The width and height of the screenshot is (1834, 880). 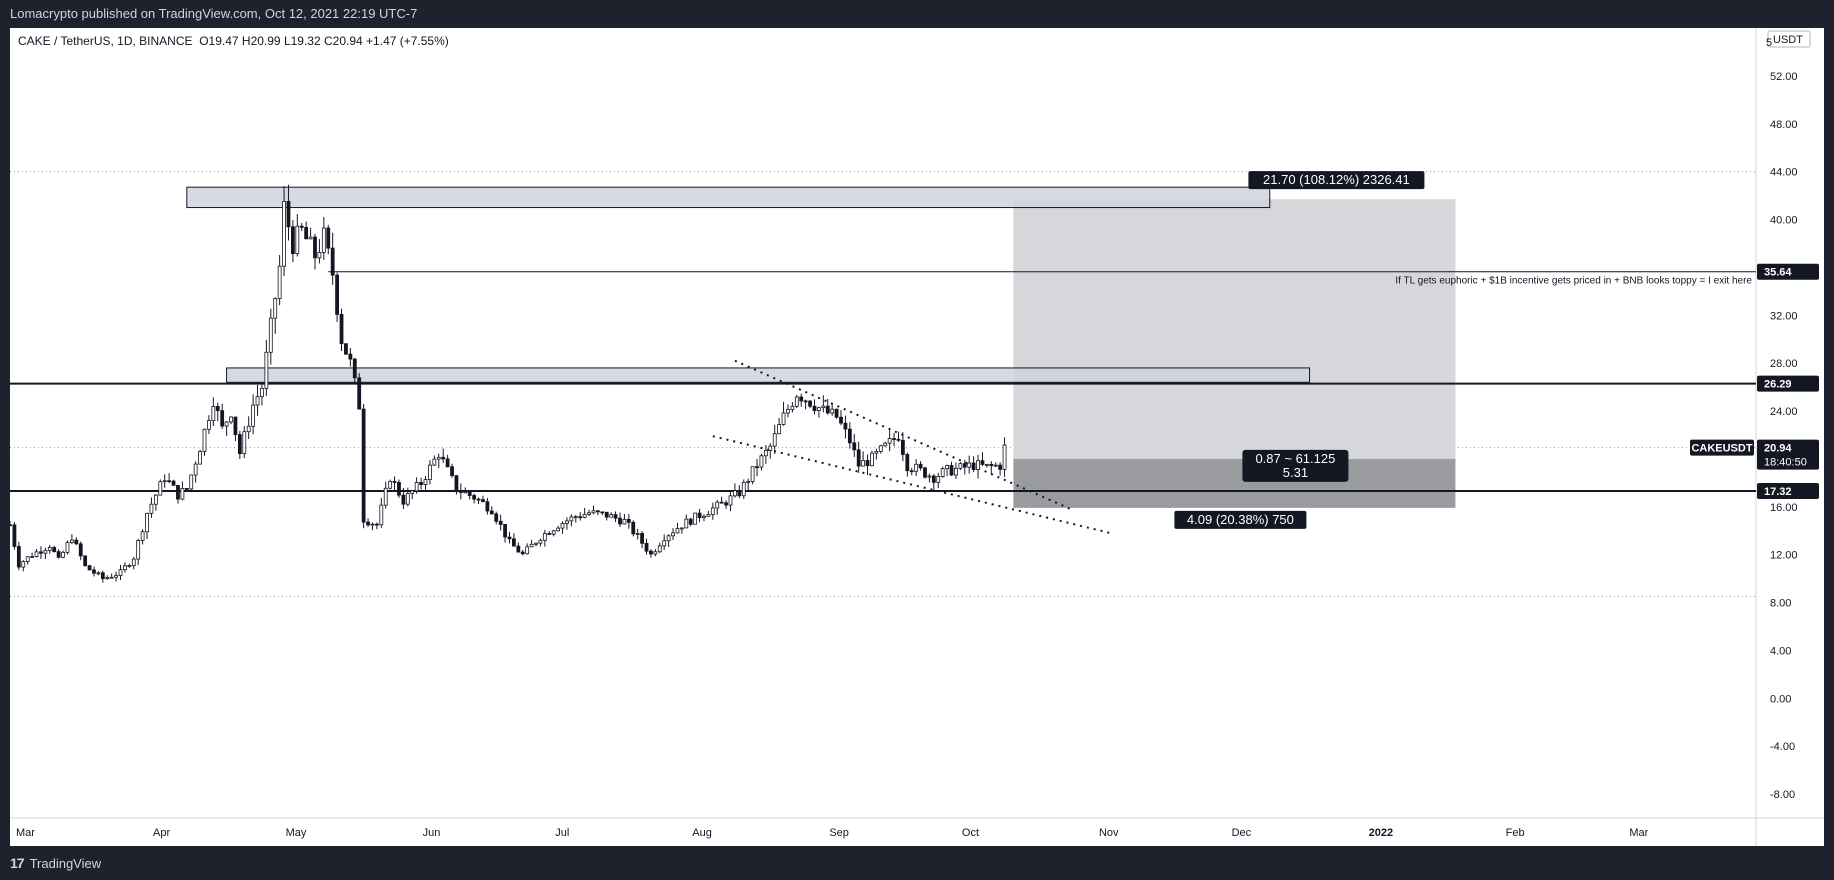 What do you see at coordinates (1784, 77) in the screenshot?
I see `y-tick-label: 52.00` at bounding box center [1784, 77].